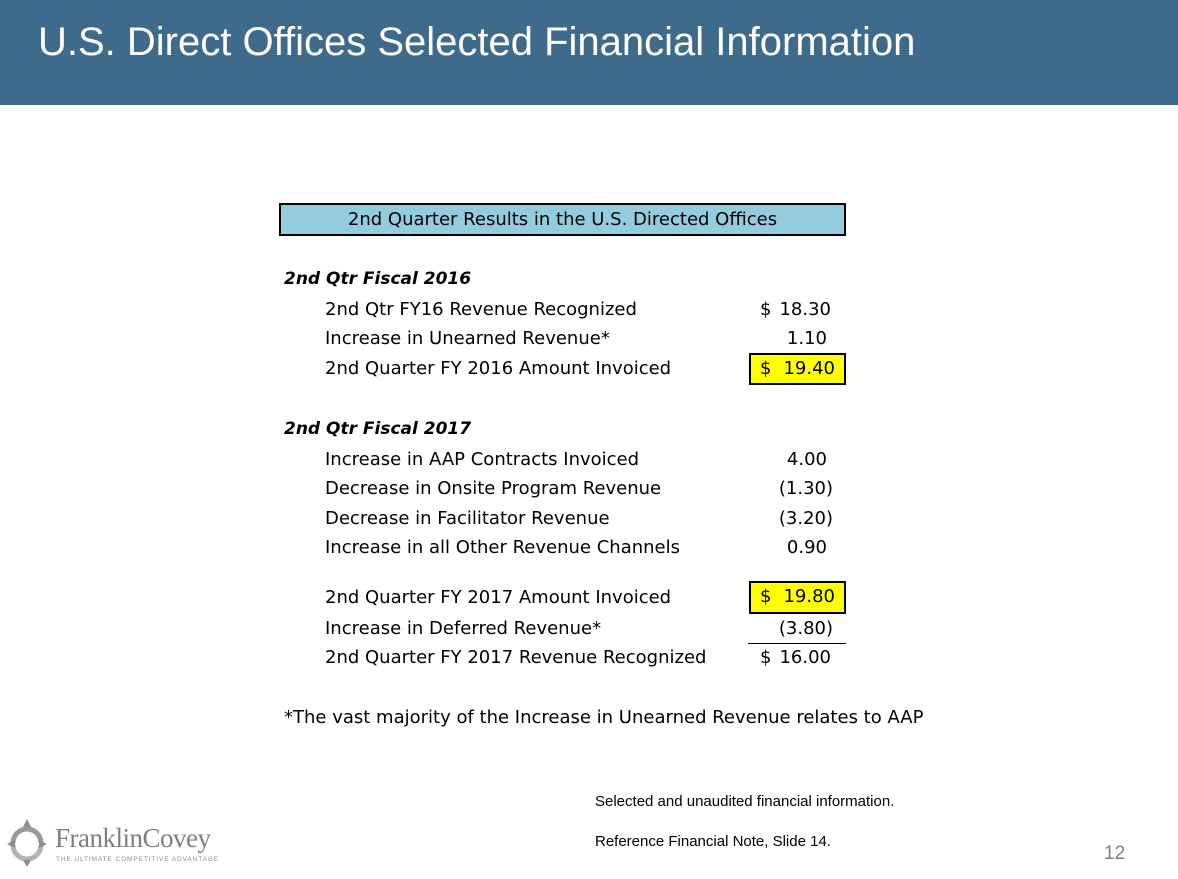  I want to click on row-value: (3.20), so click(794, 522).